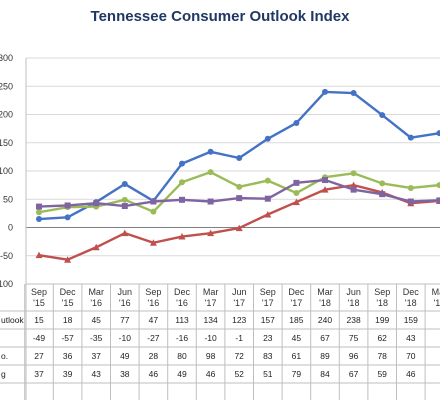 Image resolution: width=440 pixels, height=400 pixels. What do you see at coordinates (68, 320) in the screenshot?
I see `table-cell: 18` at bounding box center [68, 320].